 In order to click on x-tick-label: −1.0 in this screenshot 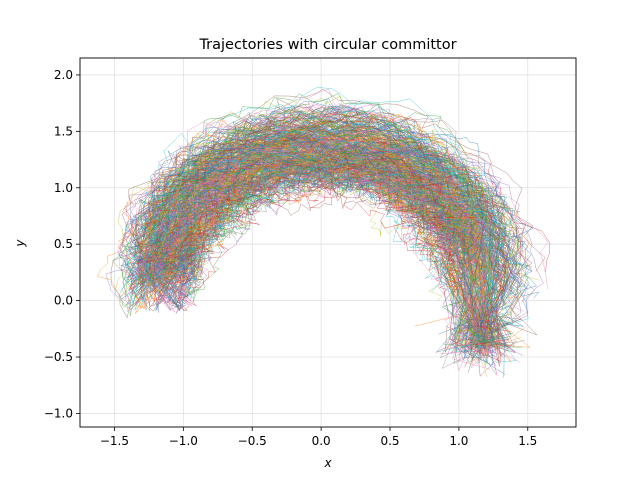, I will do `click(183, 441)`.